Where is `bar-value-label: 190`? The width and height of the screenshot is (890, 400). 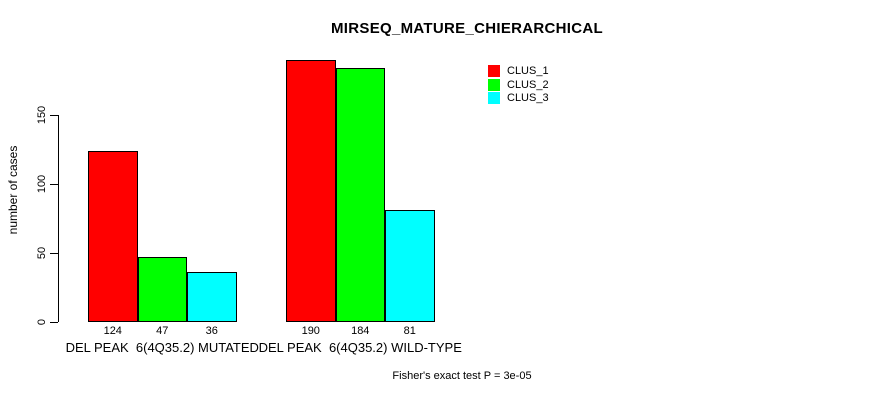
bar-value-label: 190 is located at coordinates (310, 331).